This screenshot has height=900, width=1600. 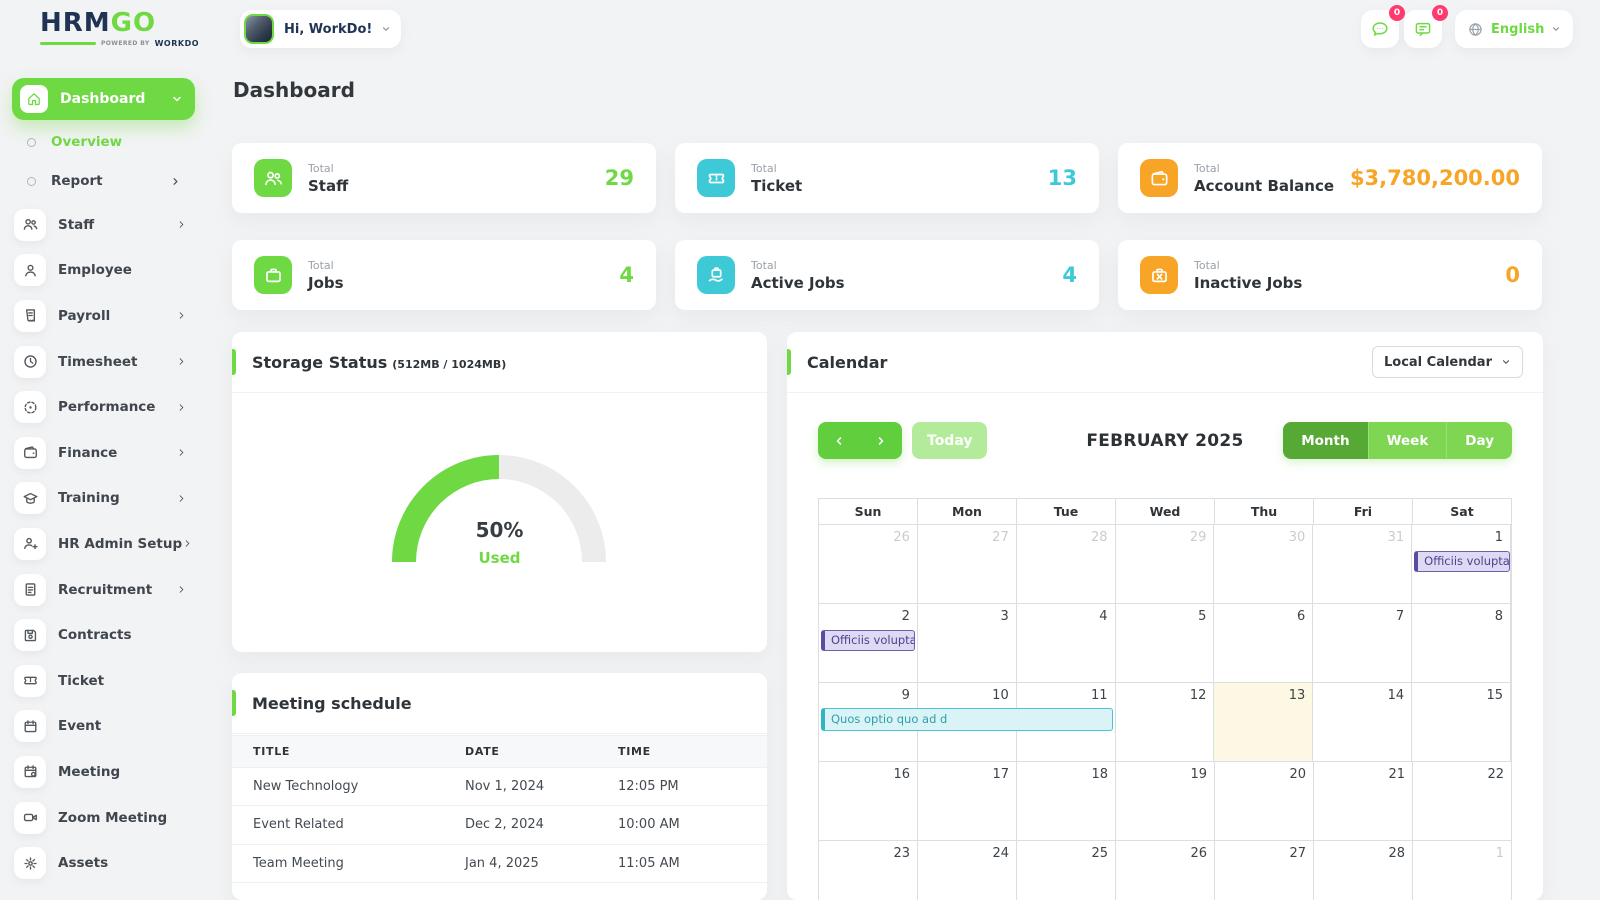 I want to click on globe-icon, so click(x=1475, y=29).